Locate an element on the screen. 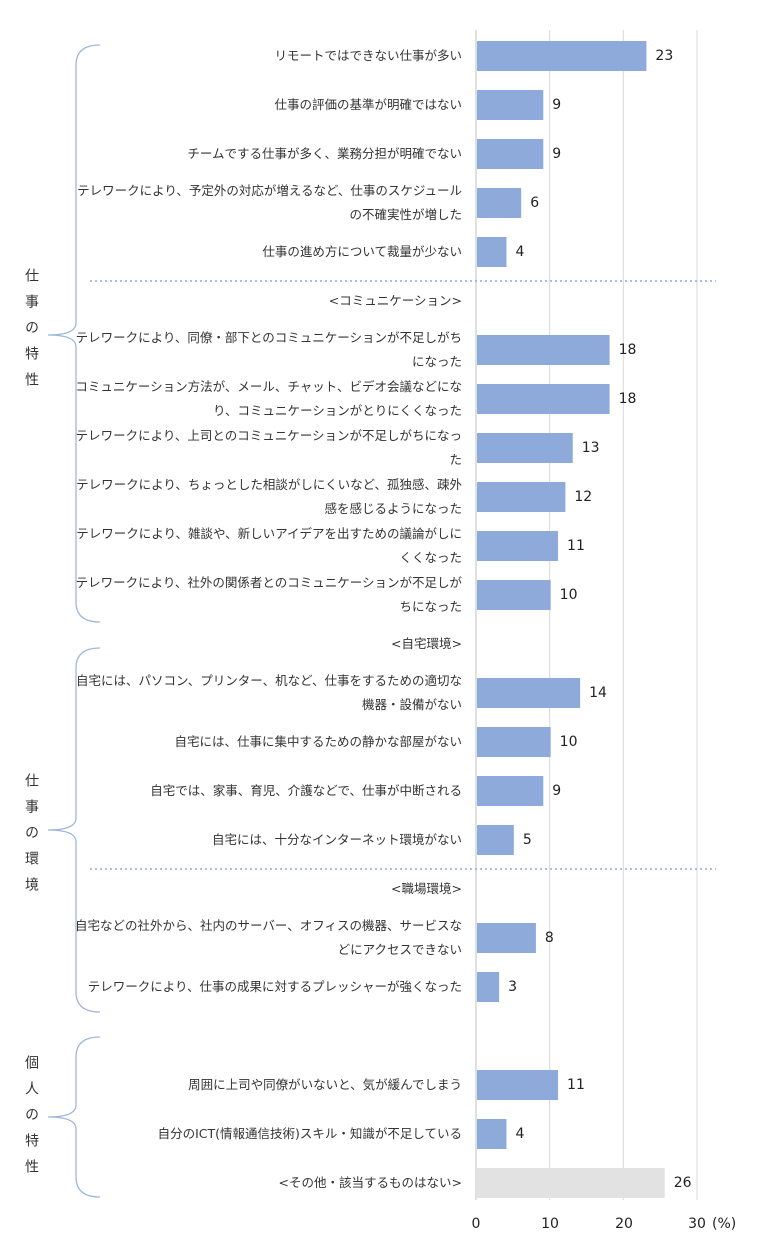  x-tick-label: 30 is located at coordinates (697, 1224).